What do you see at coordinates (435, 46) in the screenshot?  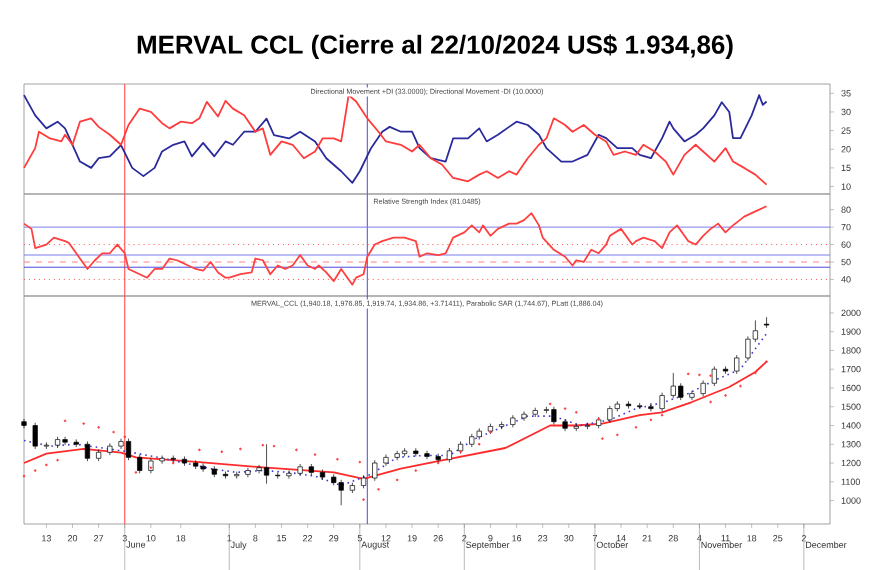 I see `chart-title: MERVAL CCL (Cierre al 22/10/2024 US$ 1.934,86)` at bounding box center [435, 46].